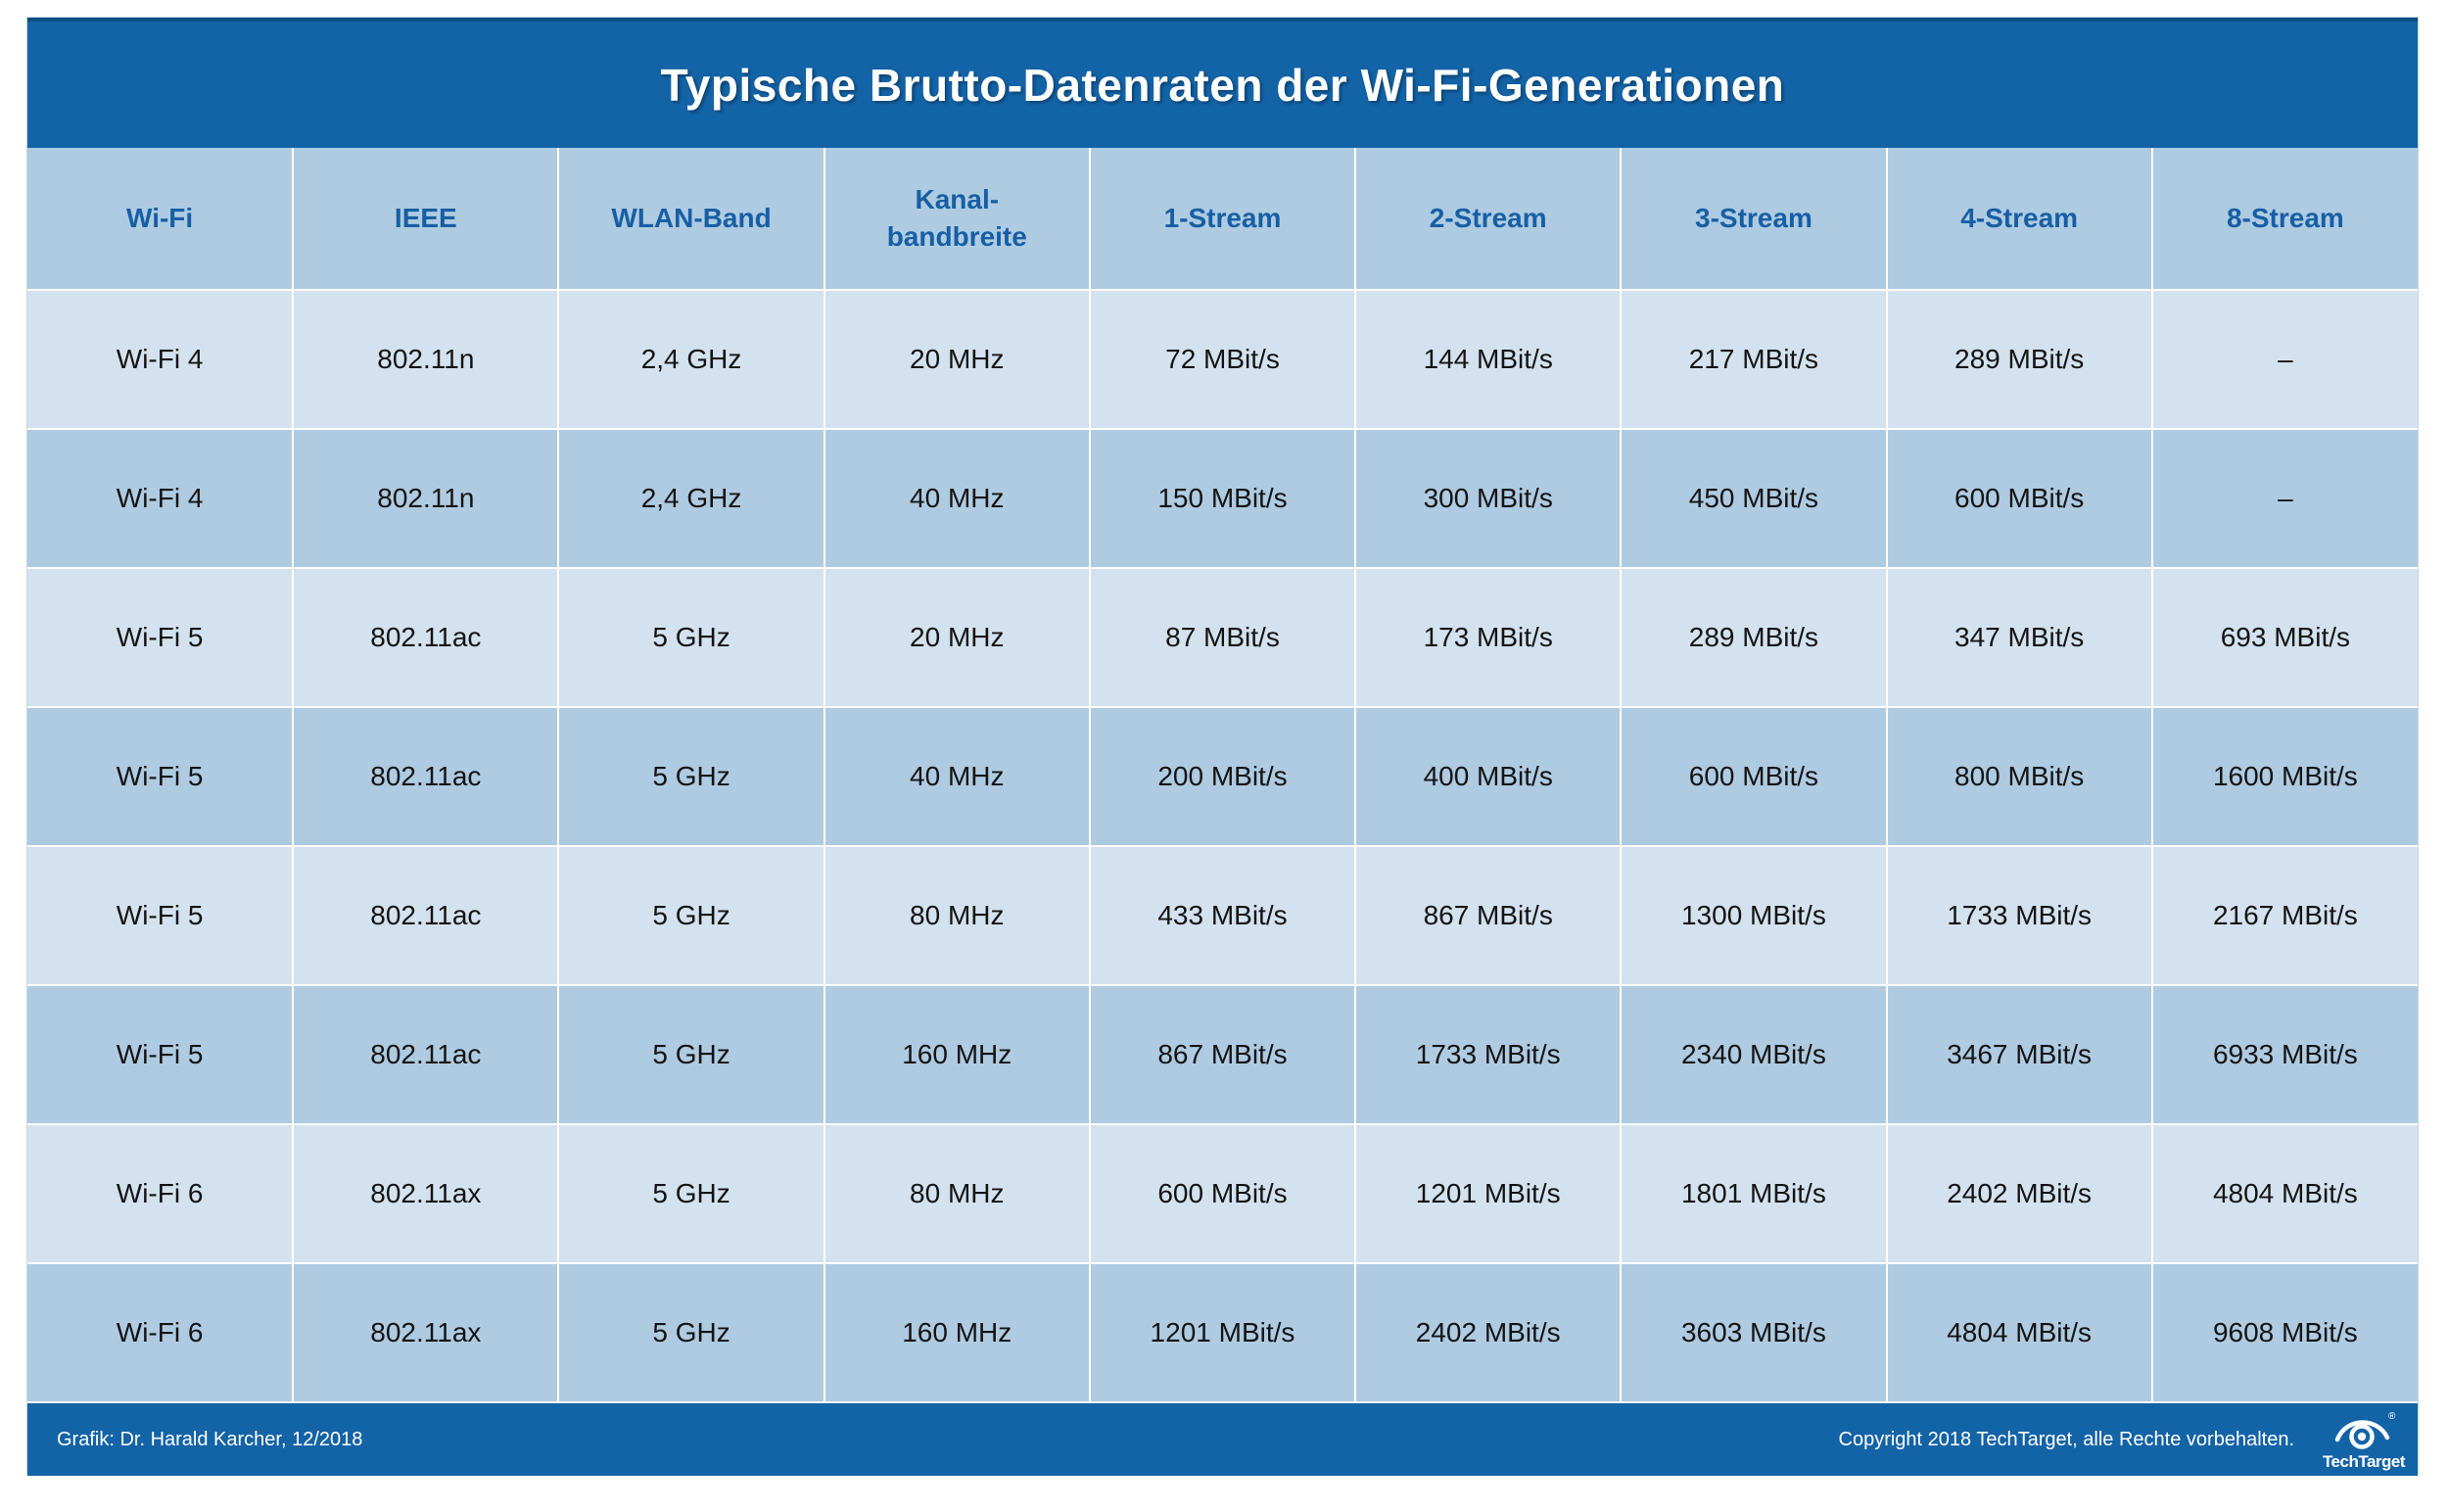  I want to click on table-cell: 72 MBit/s, so click(1222, 359).